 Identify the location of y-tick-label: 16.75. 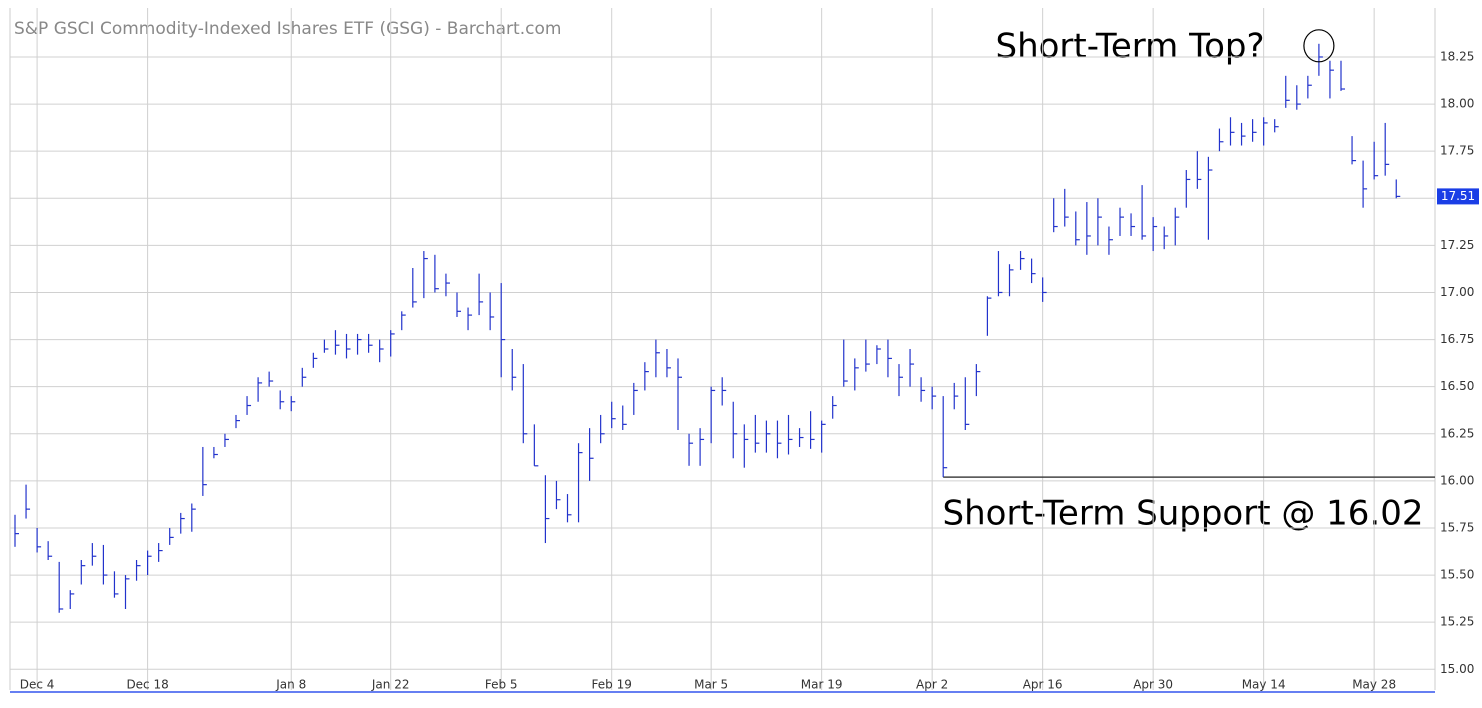
(1457, 339).